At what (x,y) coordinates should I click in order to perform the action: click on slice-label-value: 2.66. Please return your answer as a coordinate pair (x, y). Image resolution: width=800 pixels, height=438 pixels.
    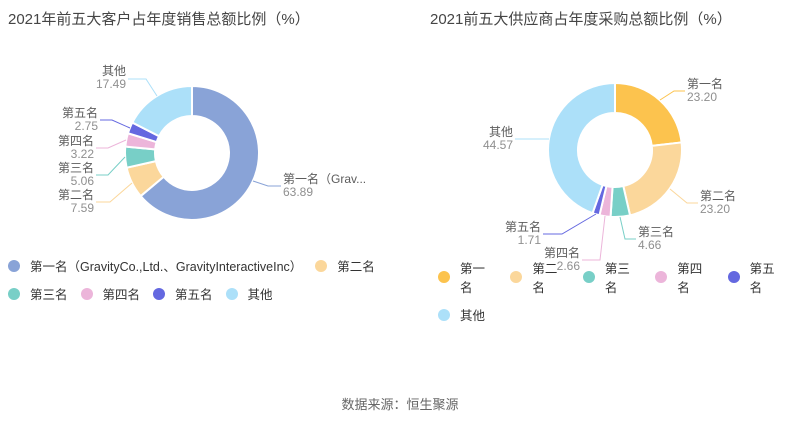
    Looking at the image, I should click on (568, 266).